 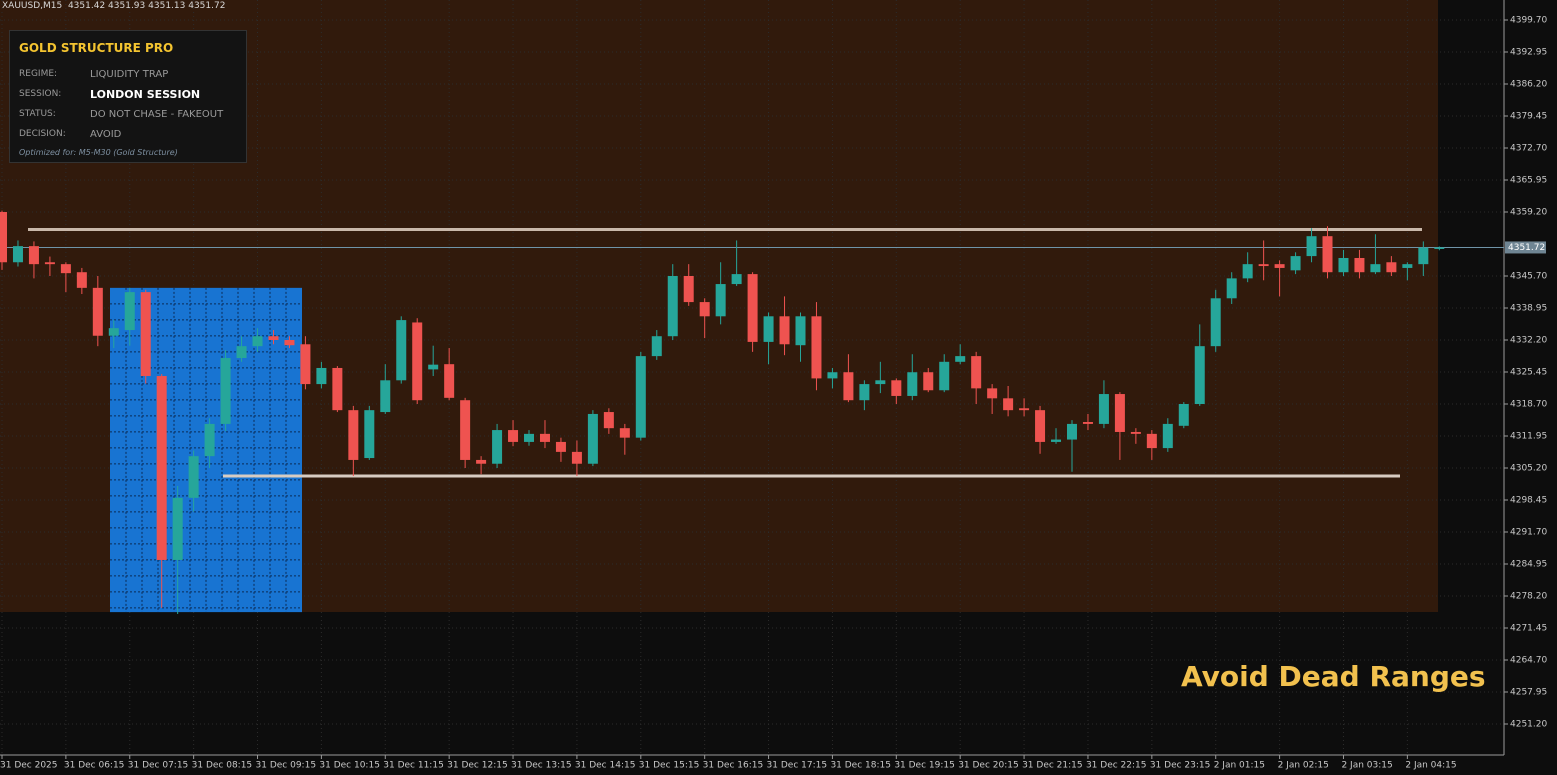 I want to click on y-tick-label: 4251.20, so click(x=1528, y=724).